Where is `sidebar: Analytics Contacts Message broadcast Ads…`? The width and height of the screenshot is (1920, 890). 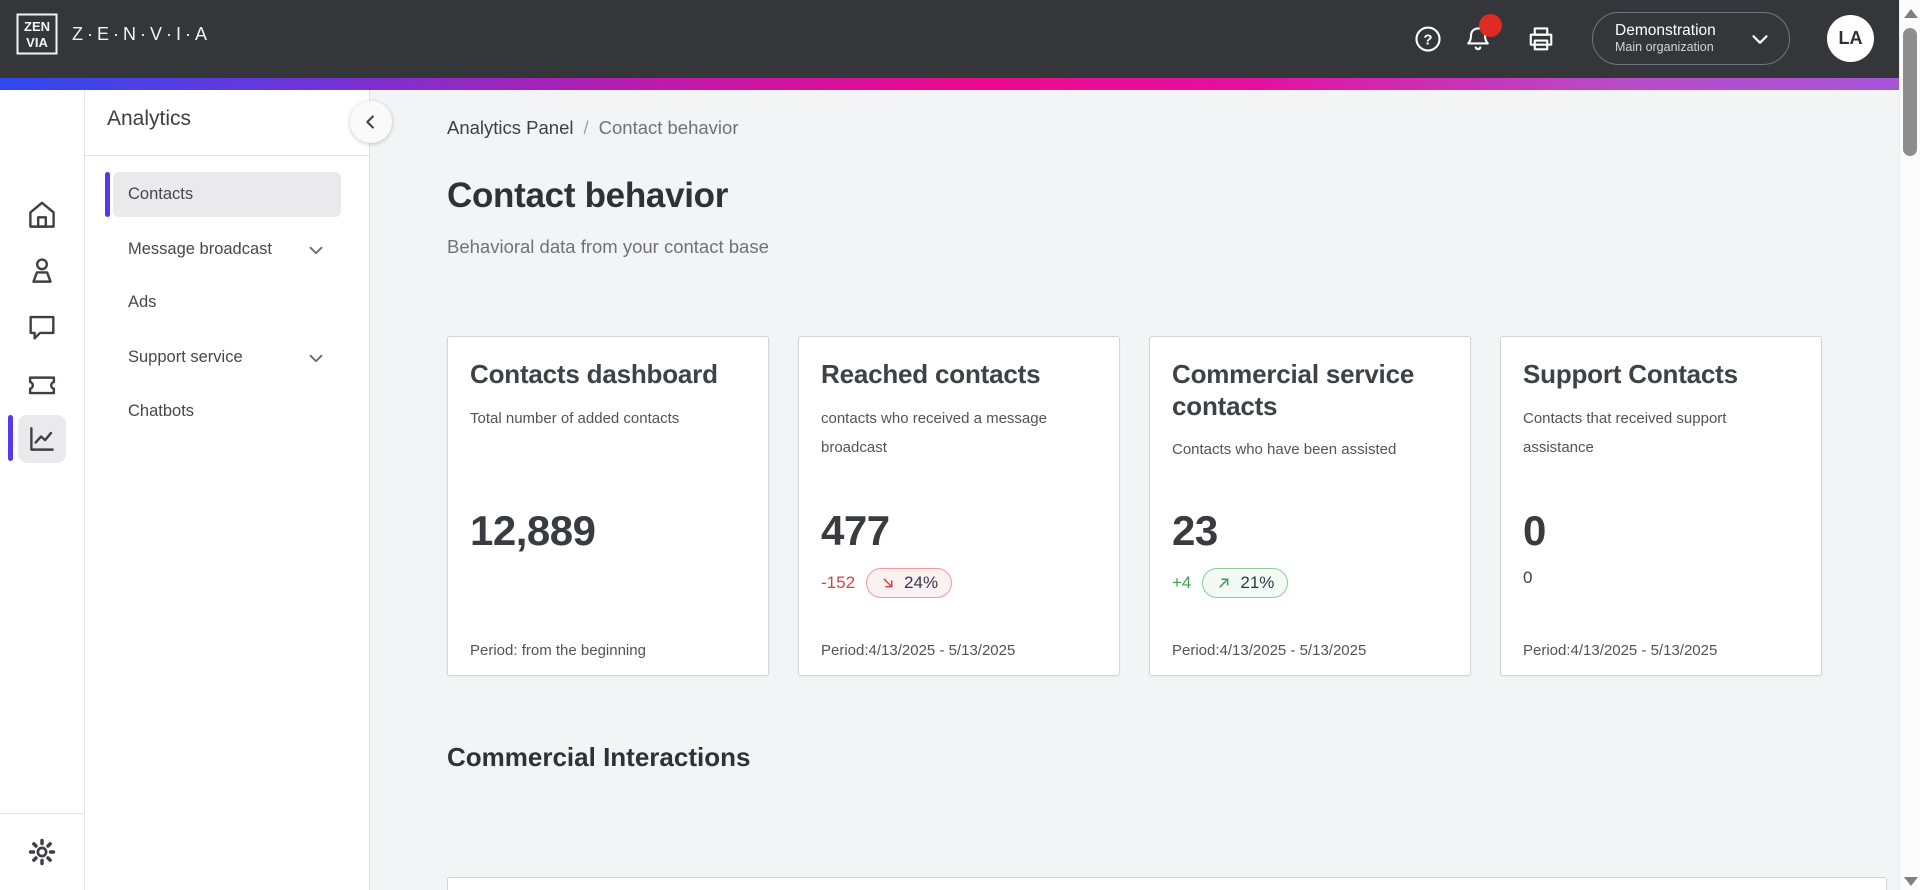
sidebar: Analytics Contacts Message broadcast Ads… is located at coordinates (227, 490).